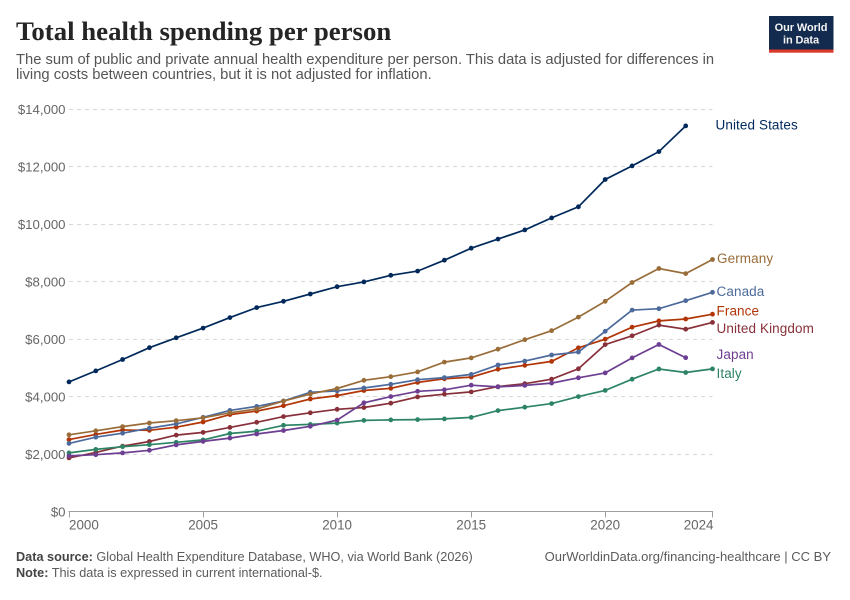 Image resolution: width=850 pixels, height=600 pixels. Describe the element at coordinates (42, 224) in the screenshot. I see `svg-text: $10,000` at that location.